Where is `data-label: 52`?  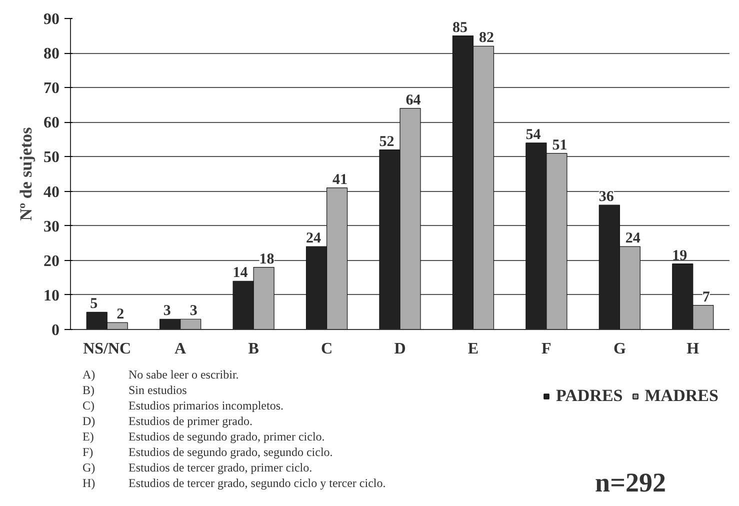 data-label: 52 is located at coordinates (386, 142).